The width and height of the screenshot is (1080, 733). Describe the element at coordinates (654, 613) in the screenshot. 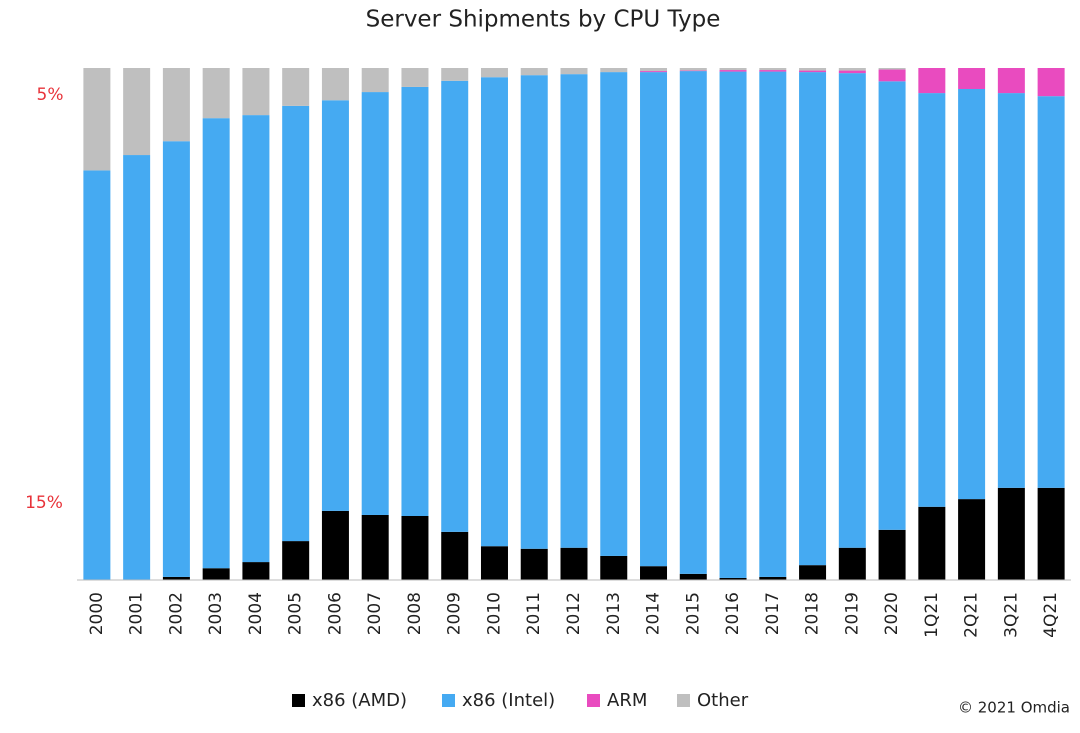

I see `x-tick-label: 2014` at that location.